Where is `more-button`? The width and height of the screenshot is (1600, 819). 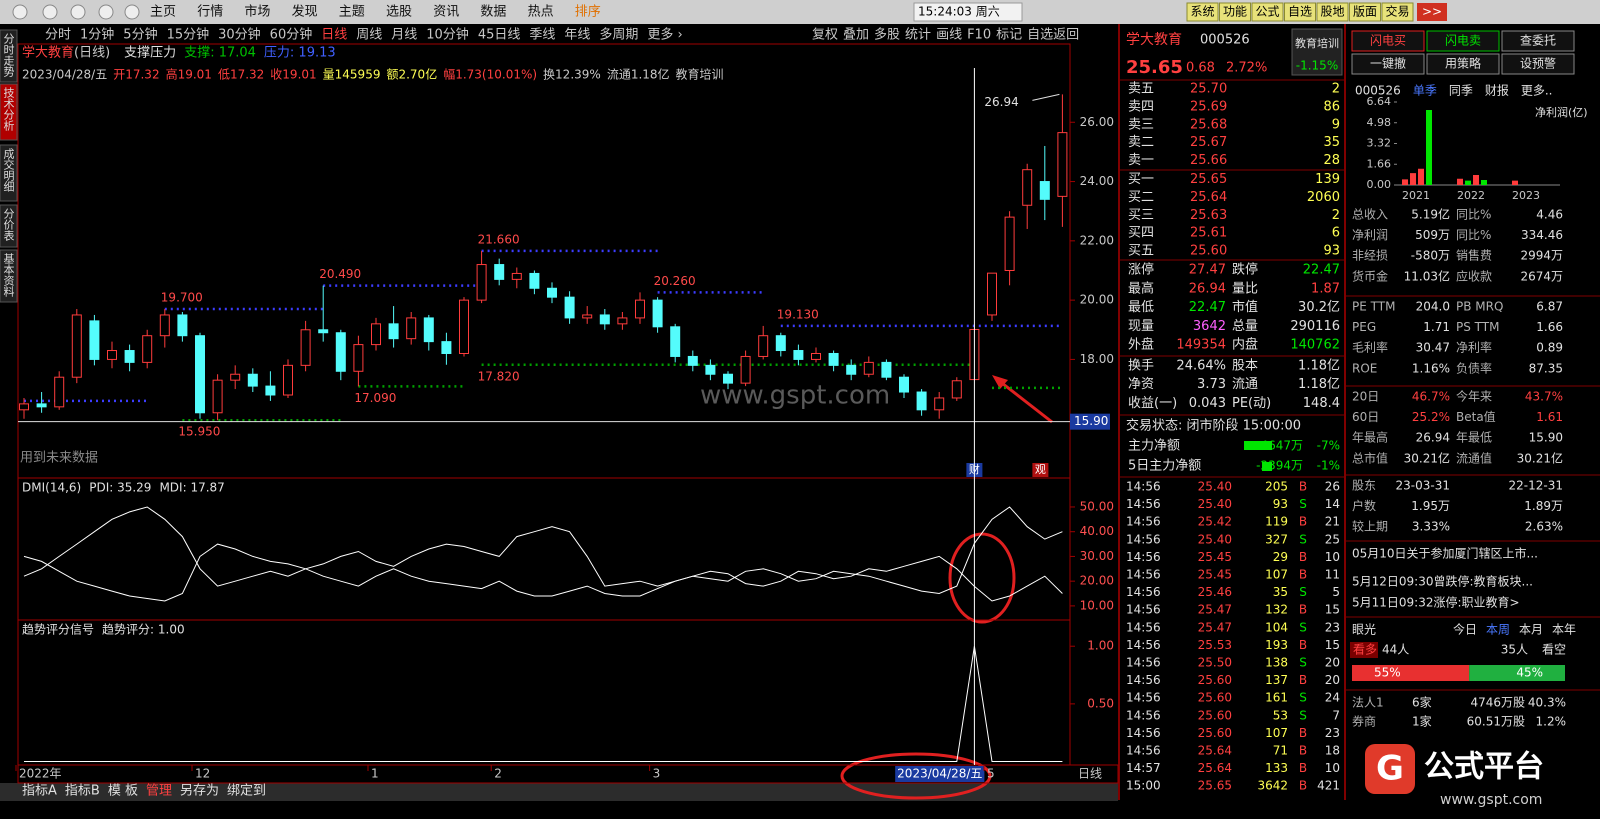 more-button is located at coordinates (1432, 12).